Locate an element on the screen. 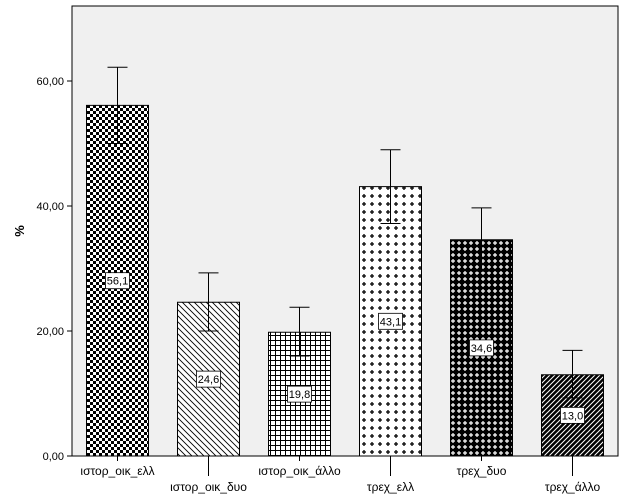 This screenshot has height=501, width=626. y-tick-label: 40,00 is located at coordinates (50, 207).